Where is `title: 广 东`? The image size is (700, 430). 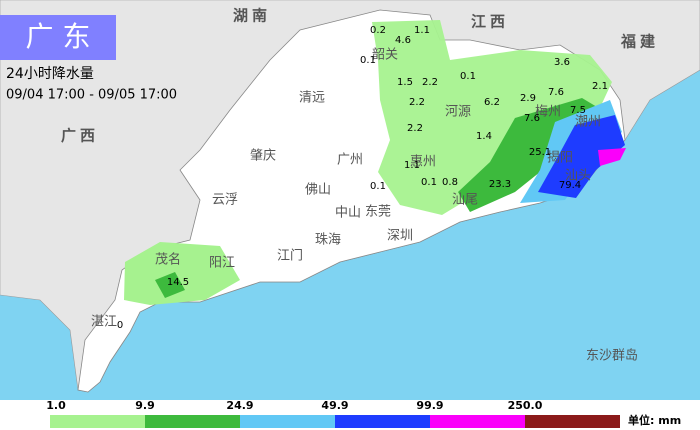 title: 广 东 is located at coordinates (58, 36).